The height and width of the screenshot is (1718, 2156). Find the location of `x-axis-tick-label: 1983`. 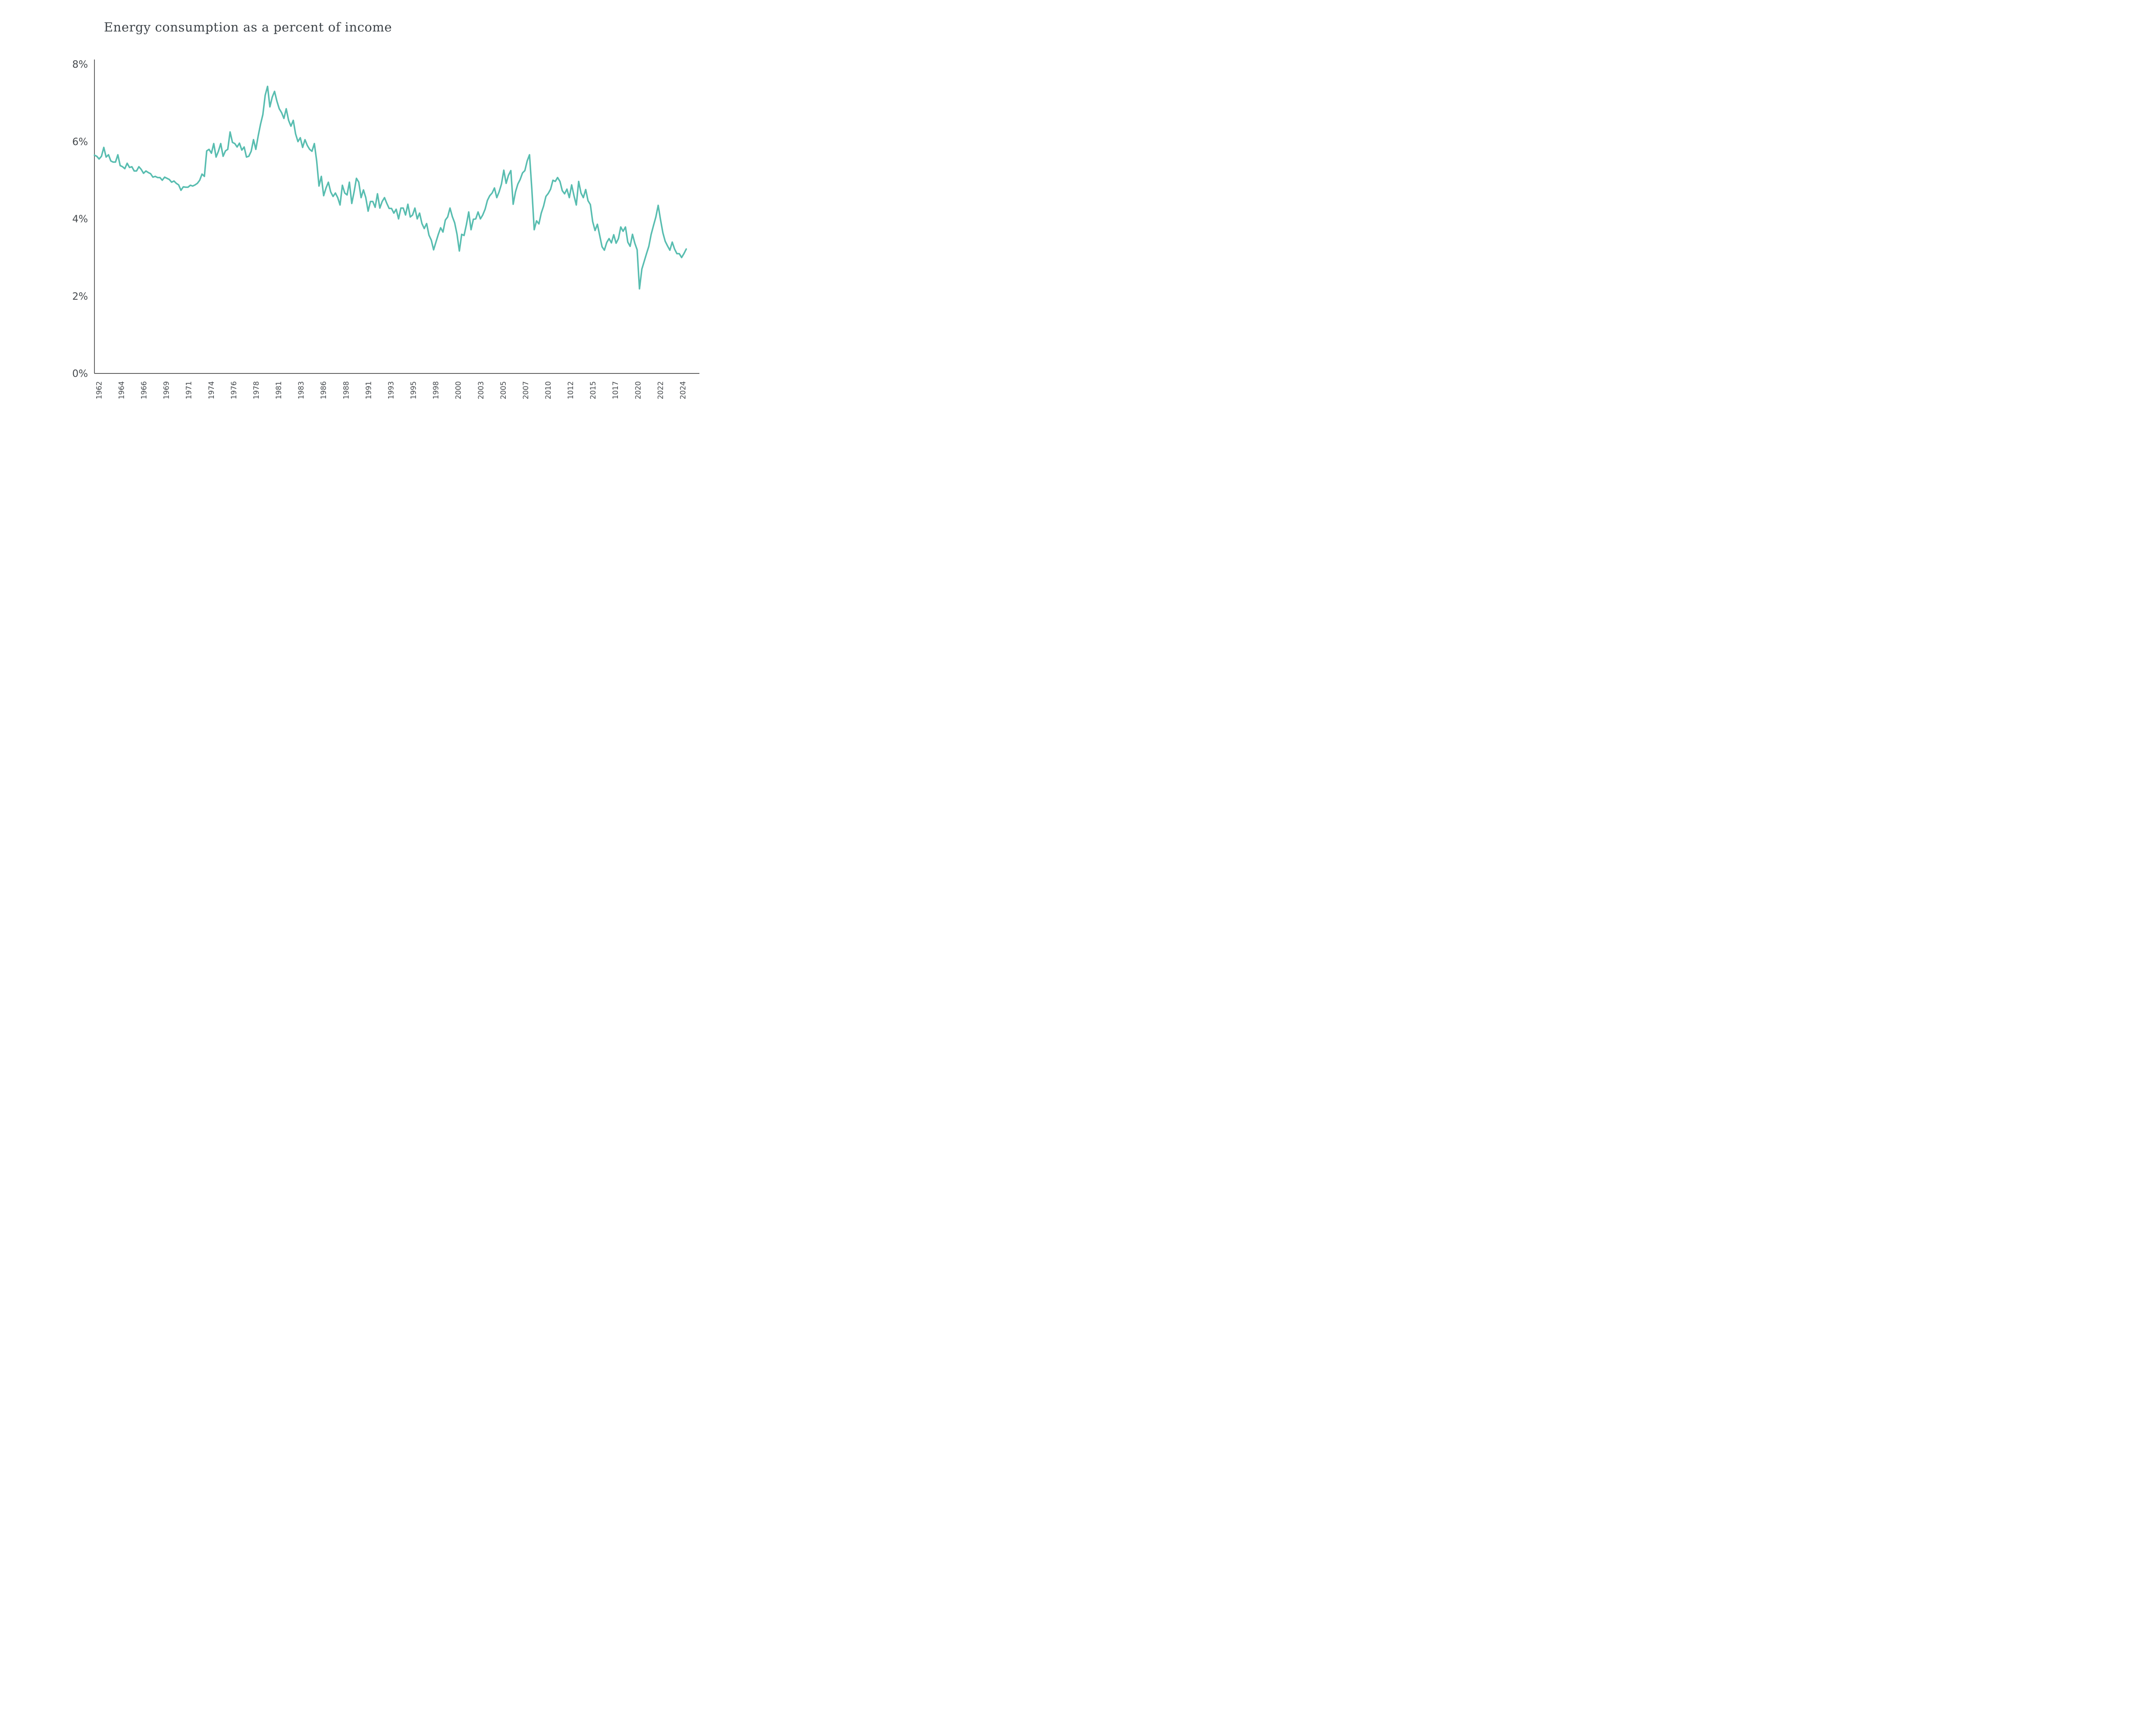

x-axis-tick-label: 1983 is located at coordinates (301, 390).